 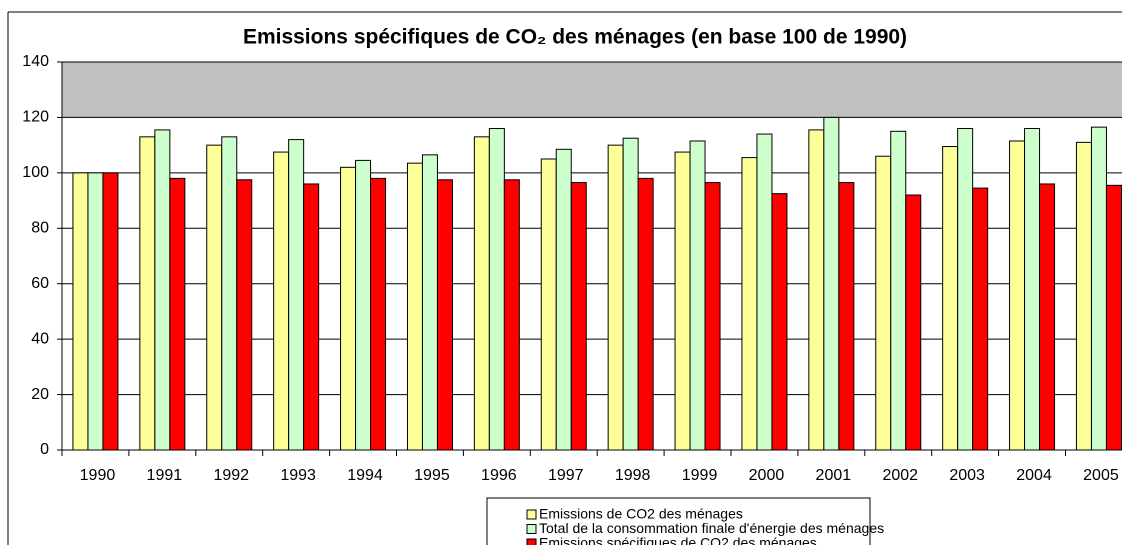 What do you see at coordinates (834, 475) in the screenshot?
I see `x-tick-label: 2001` at bounding box center [834, 475].